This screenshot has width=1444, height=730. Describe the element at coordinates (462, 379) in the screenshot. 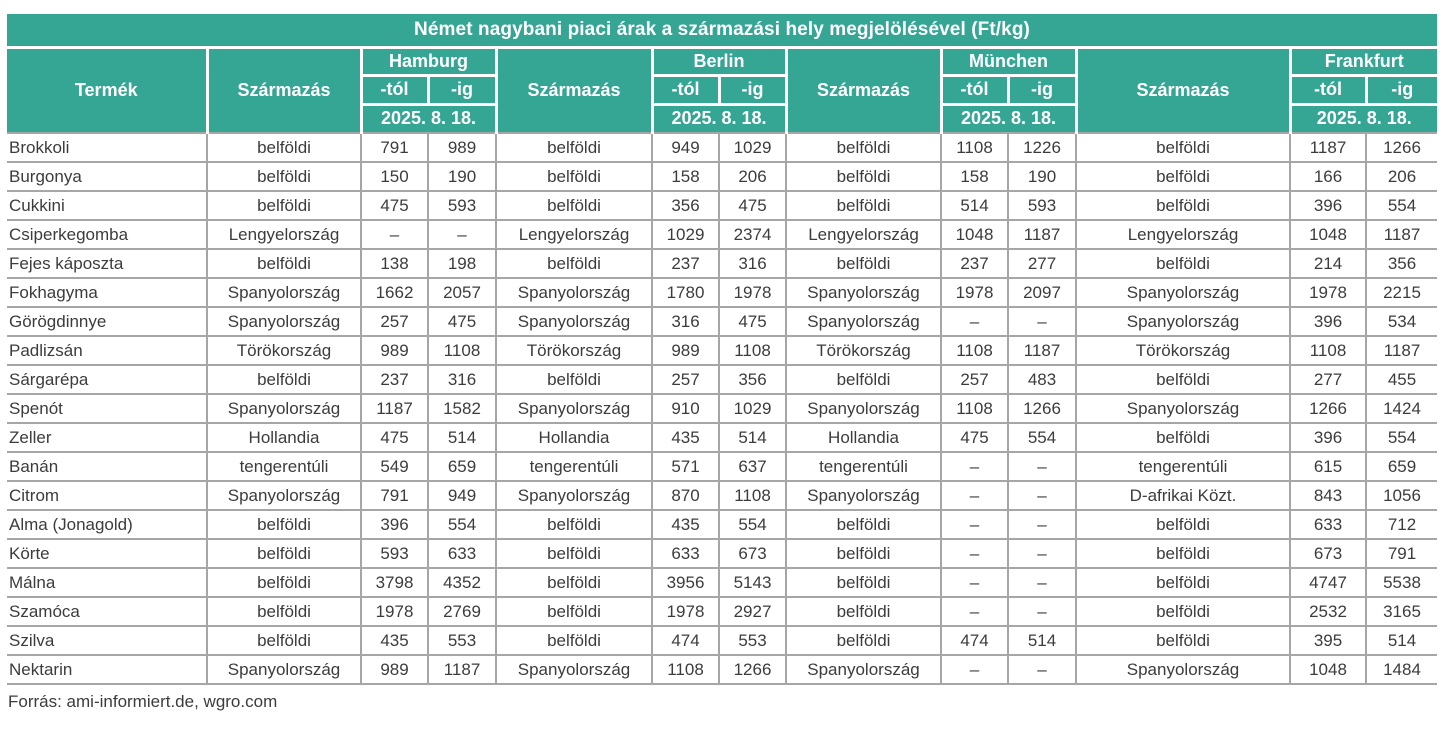

I see `price-to-cell: 316` at that location.